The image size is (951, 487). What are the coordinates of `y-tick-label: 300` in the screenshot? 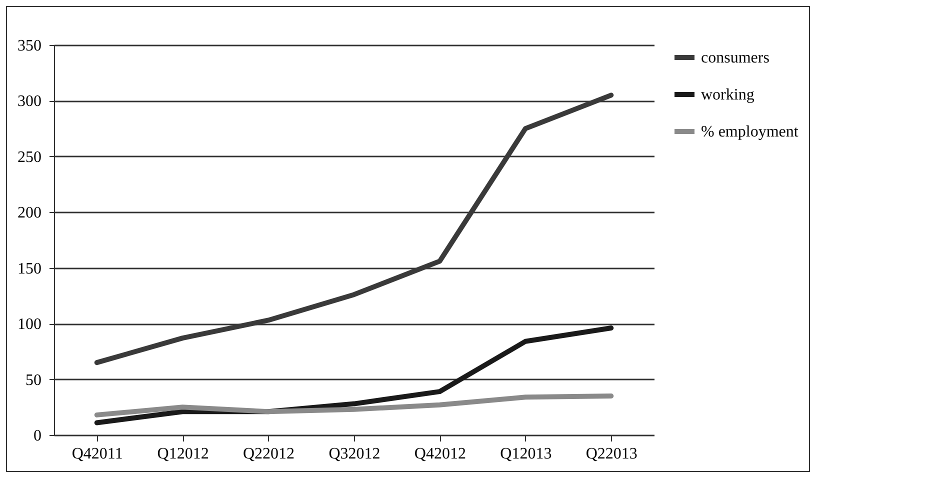 It's located at (30, 101).